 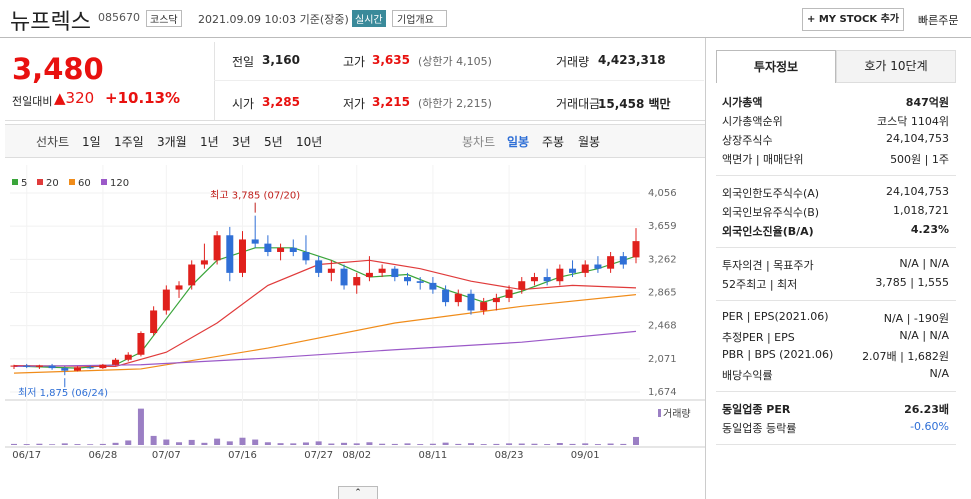 What do you see at coordinates (214, 81) in the screenshot?
I see `divider` at bounding box center [214, 81].